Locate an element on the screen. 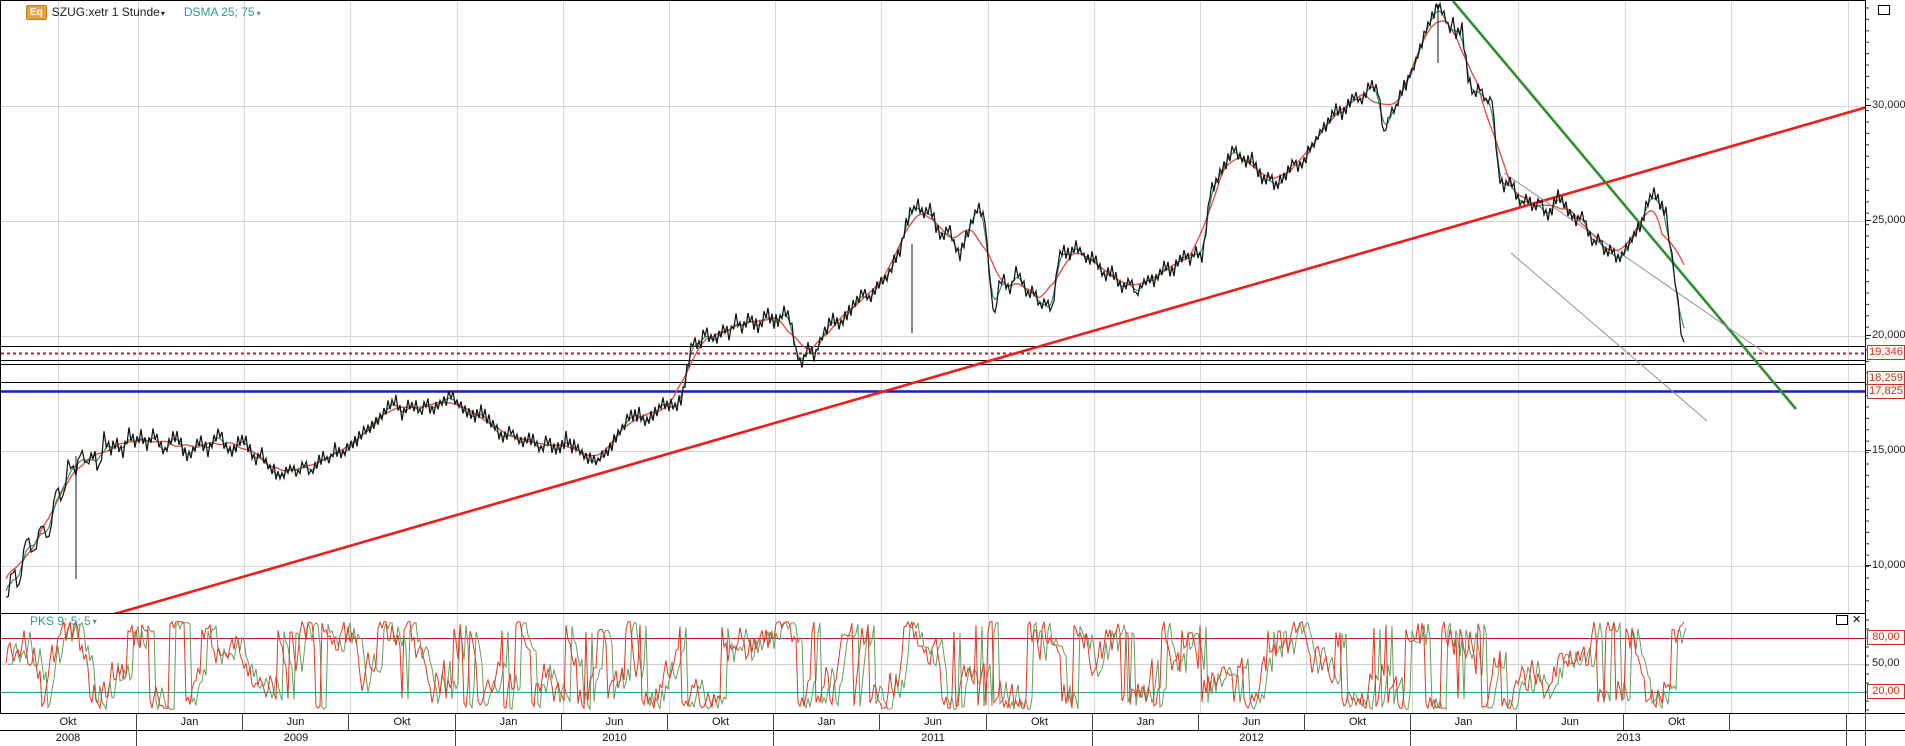 This screenshot has width=1905, height=746. channel-gray-upper is located at coordinates (1634, 263).